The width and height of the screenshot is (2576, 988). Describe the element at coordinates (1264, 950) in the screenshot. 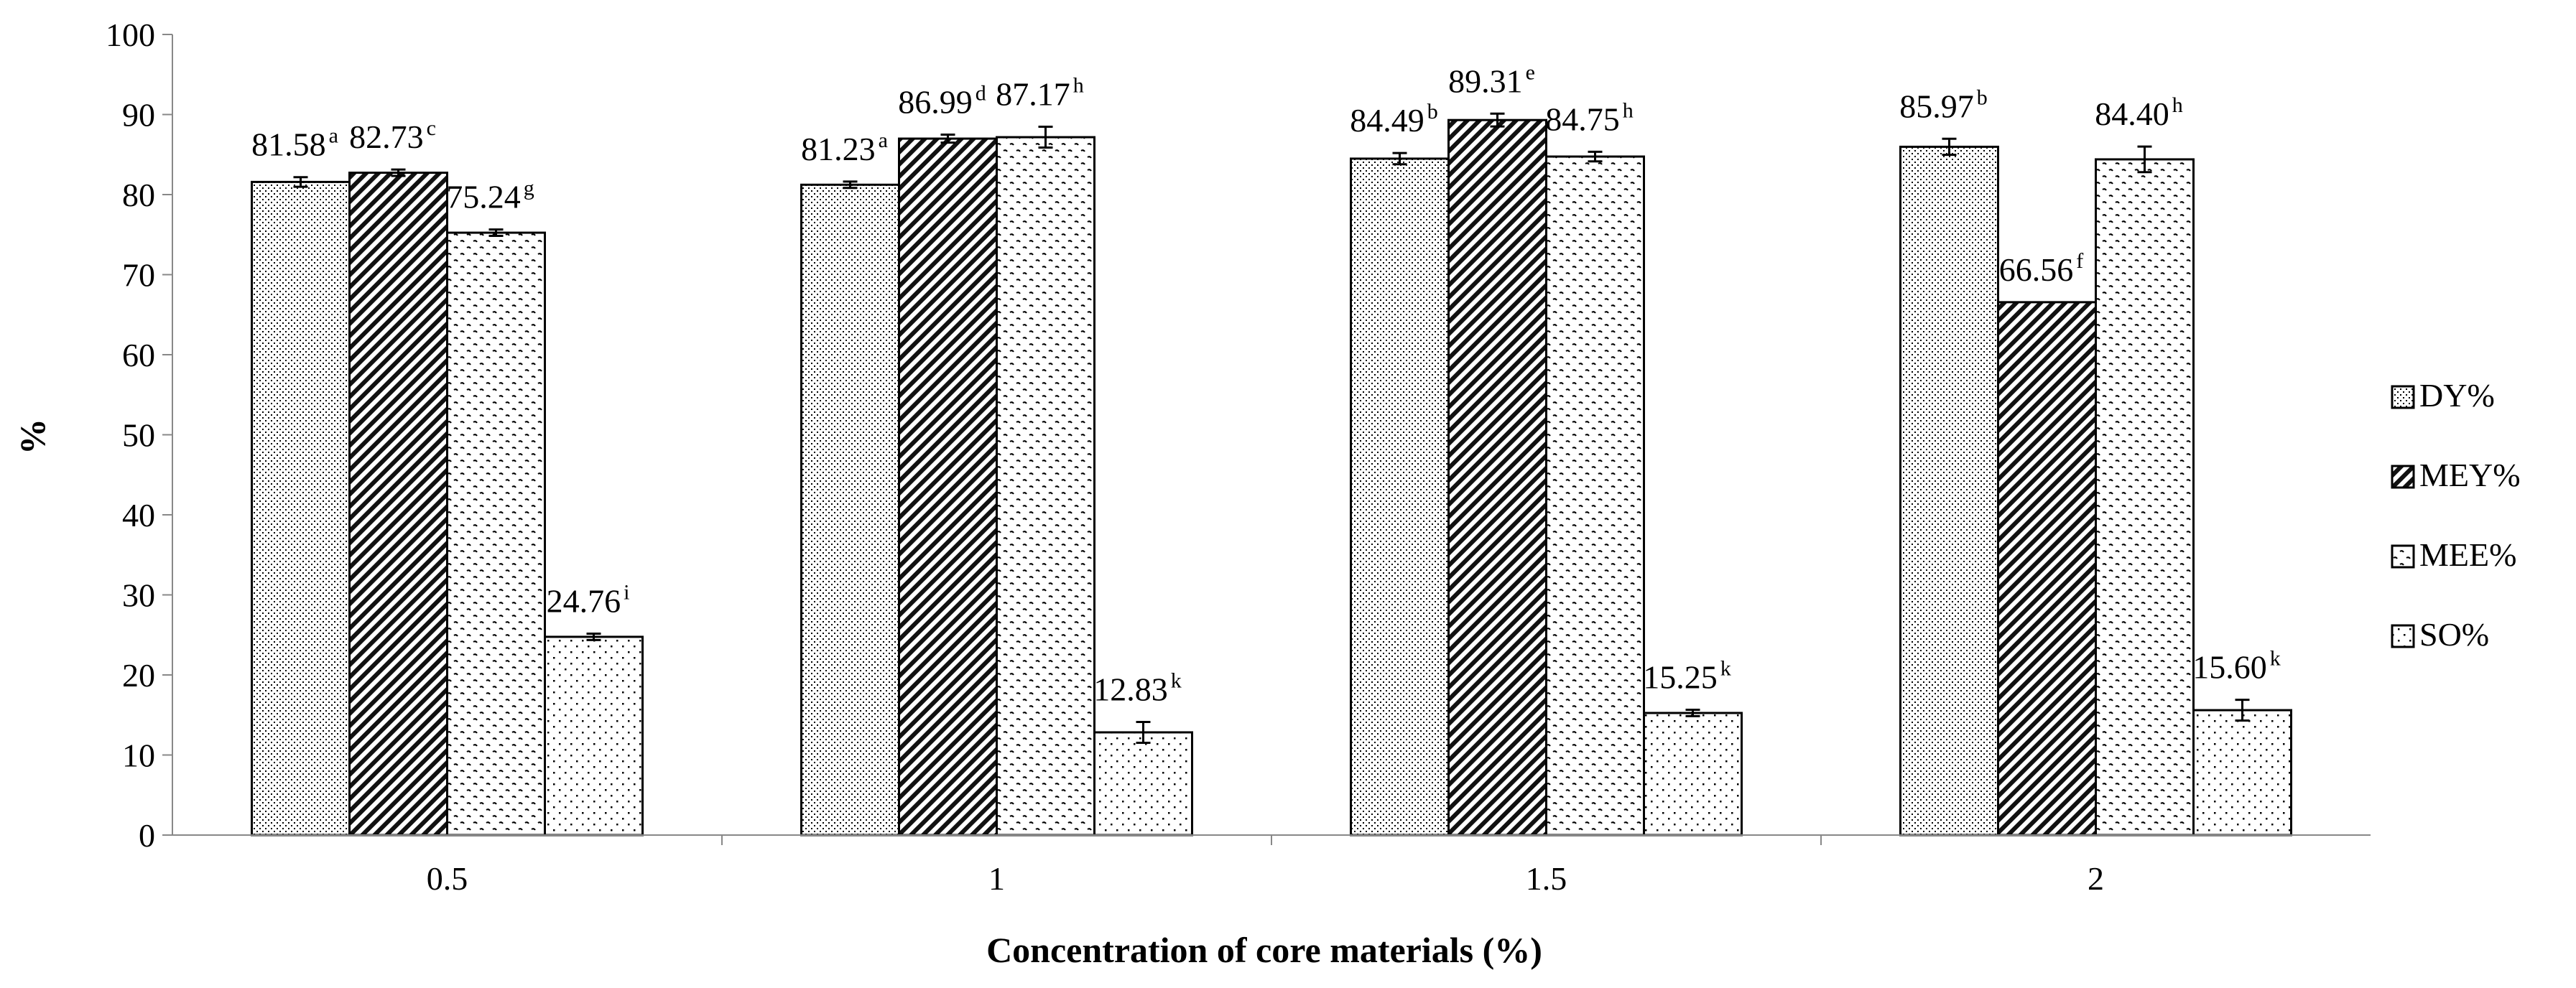

I see `x-axis-title: Concentration of core materials (%)` at that location.